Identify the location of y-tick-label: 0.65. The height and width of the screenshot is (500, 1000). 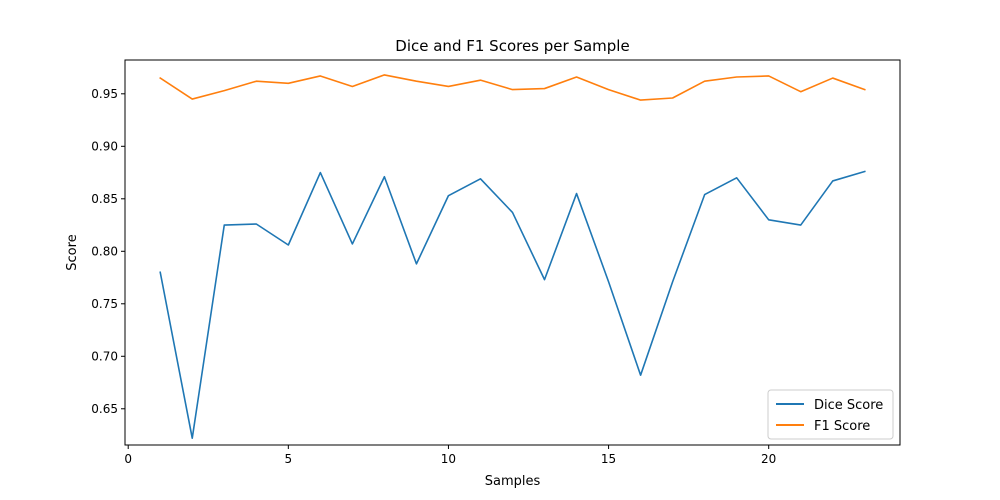
(104, 409).